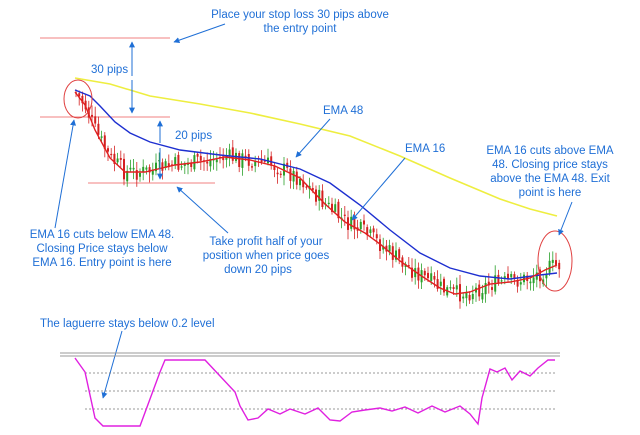  Describe the element at coordinates (109, 70) in the screenshot. I see `pips30-label: 30 pips` at that location.